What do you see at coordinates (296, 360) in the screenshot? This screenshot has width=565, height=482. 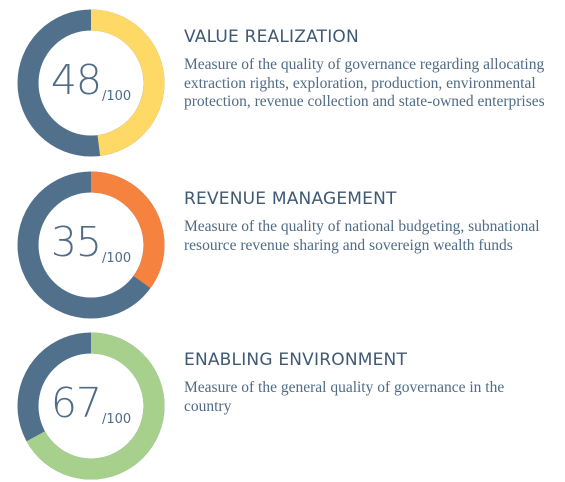 I see `metric-title: ENABLING ENVIRONMENT` at bounding box center [296, 360].